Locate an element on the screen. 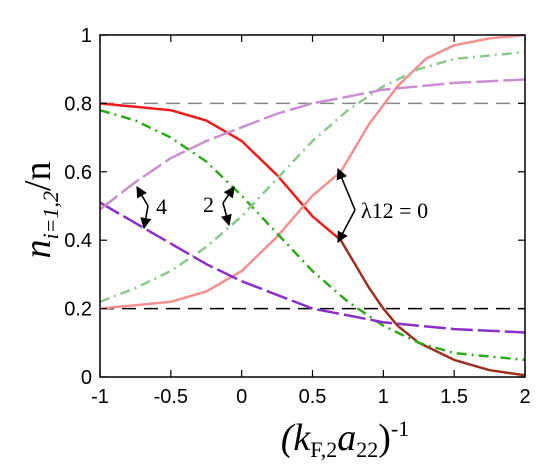  x-axis-title-close: ) is located at coordinates (384, 438).